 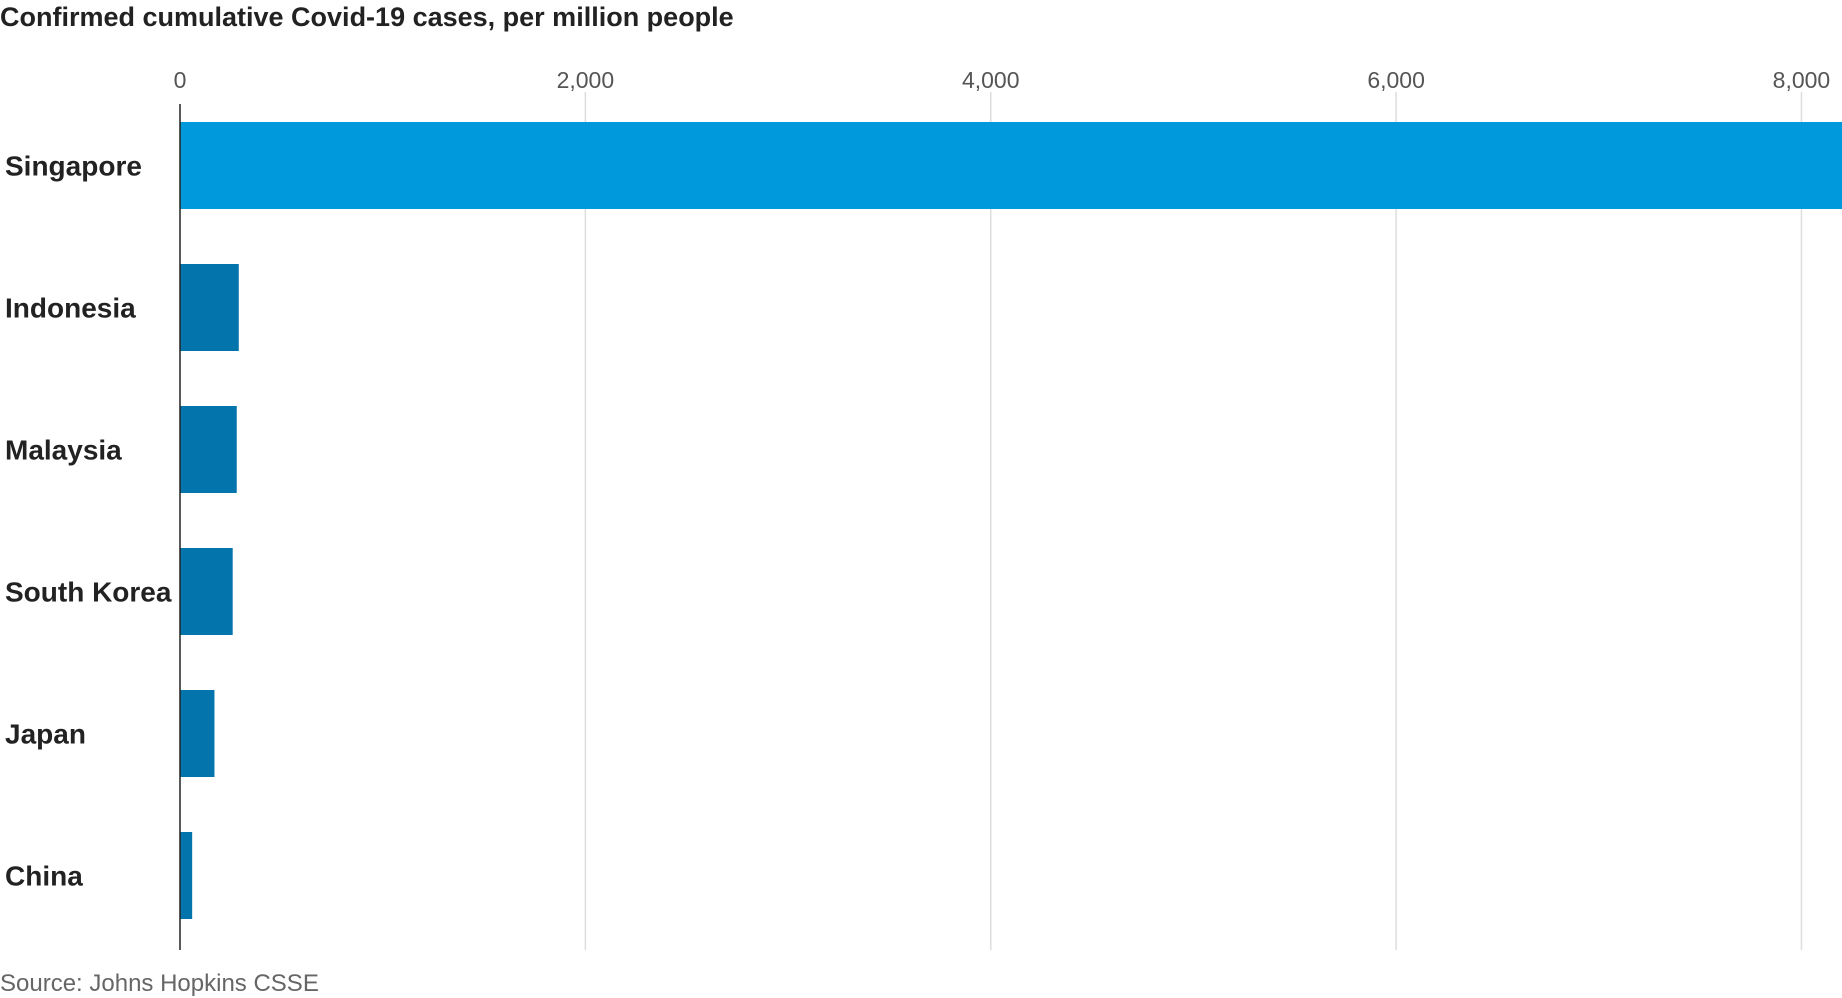 What do you see at coordinates (63, 450) in the screenshot?
I see `category-label: Malaysia` at bounding box center [63, 450].